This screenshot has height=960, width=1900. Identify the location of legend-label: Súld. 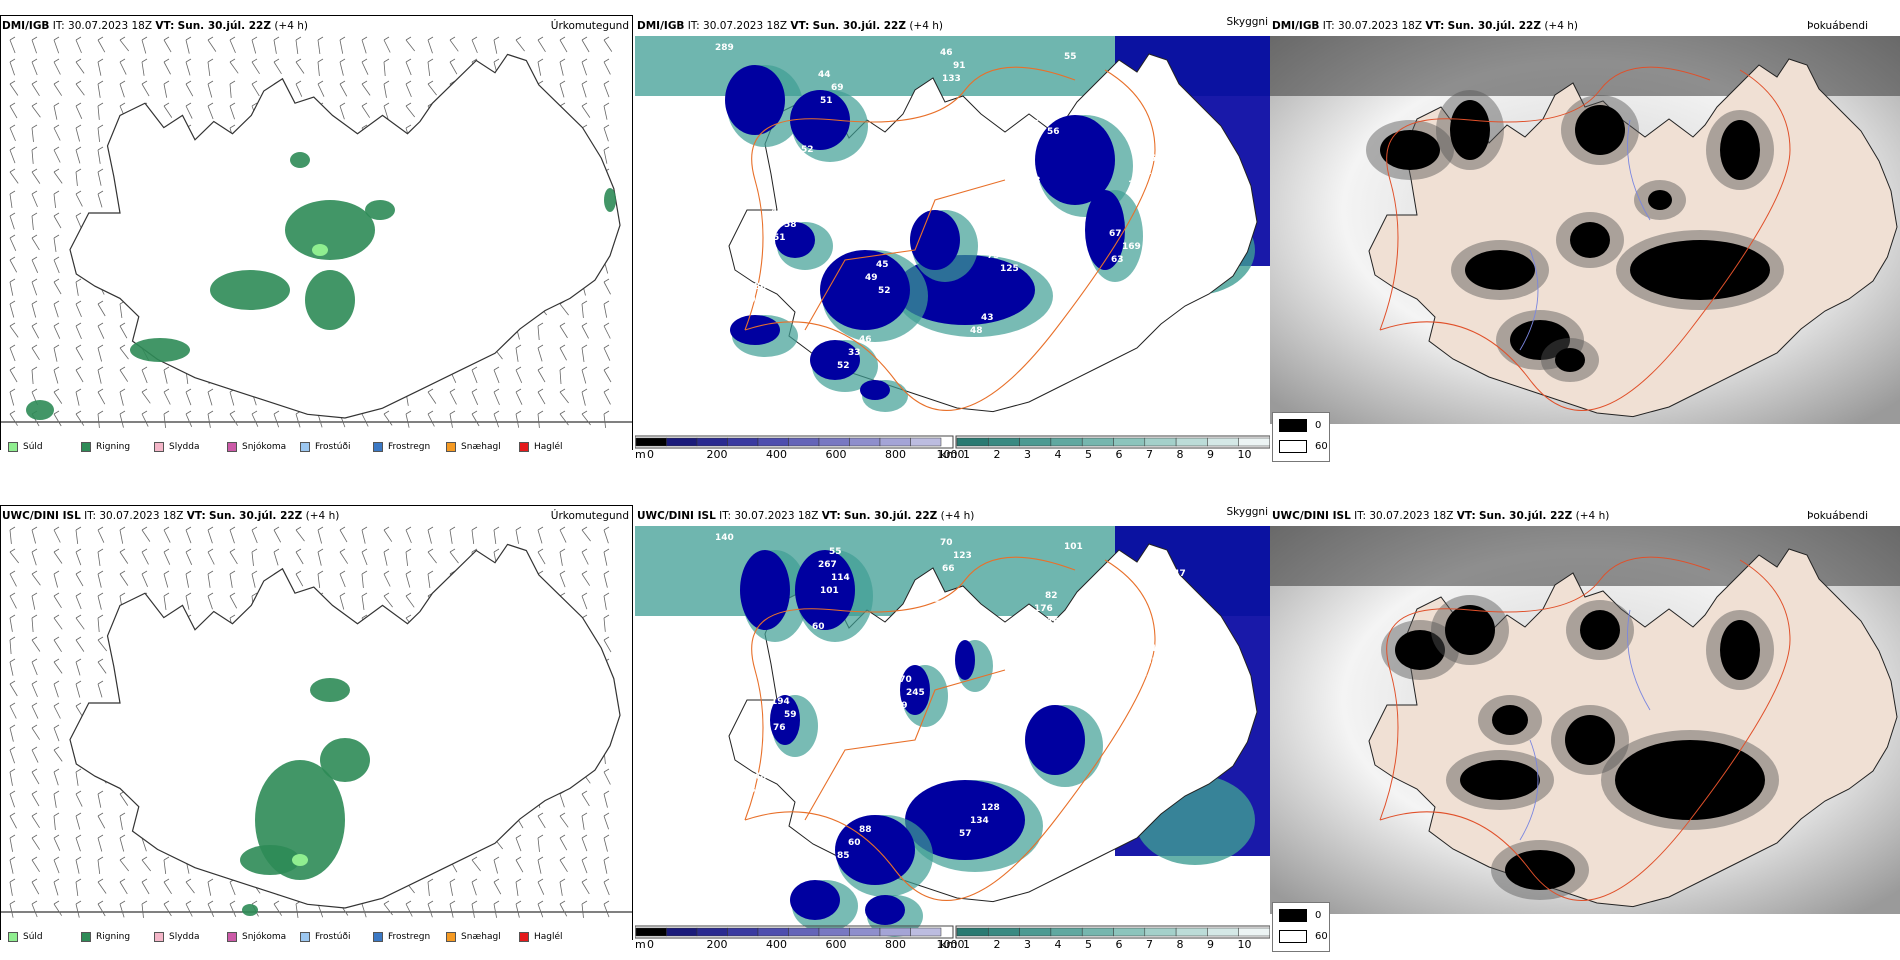
(33, 447).